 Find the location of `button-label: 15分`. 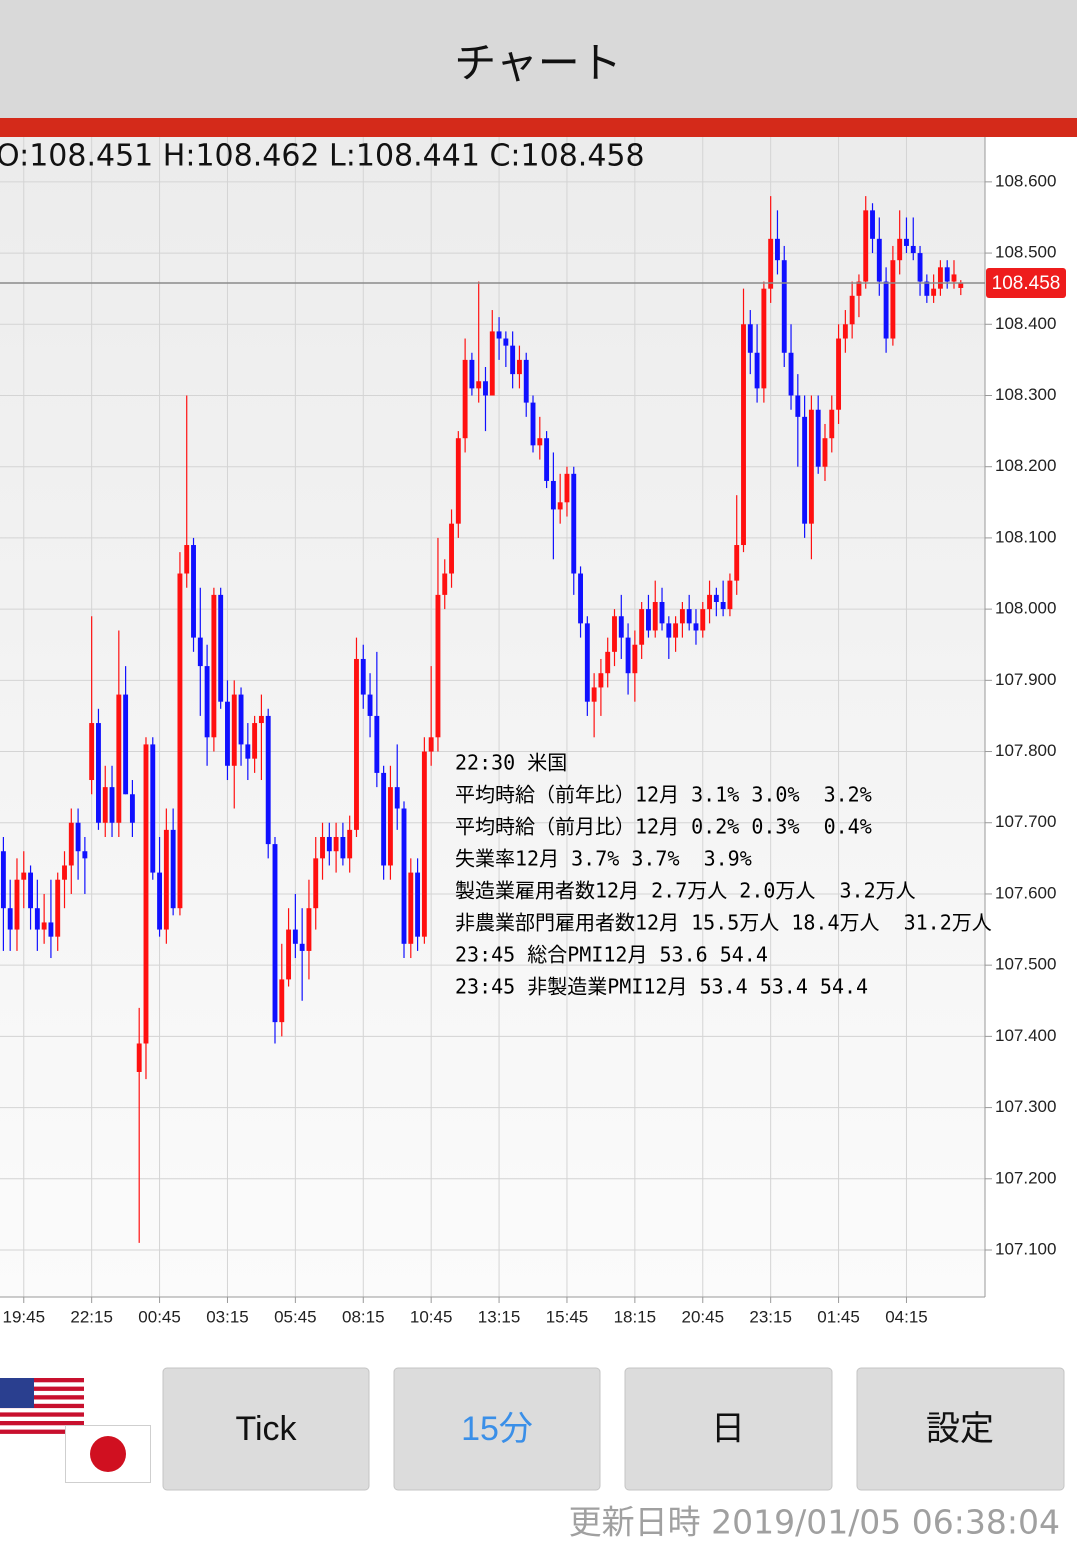

button-label: 15分 is located at coordinates (497, 1429).